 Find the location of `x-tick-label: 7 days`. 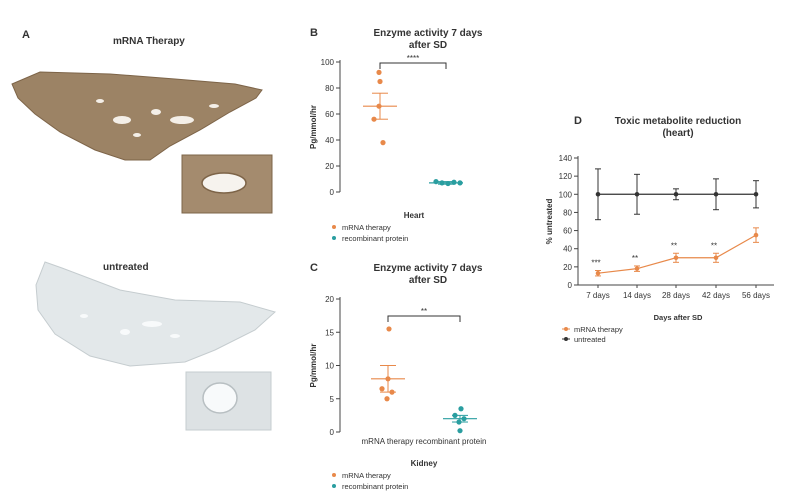

x-tick-label: 7 days is located at coordinates (598, 295).